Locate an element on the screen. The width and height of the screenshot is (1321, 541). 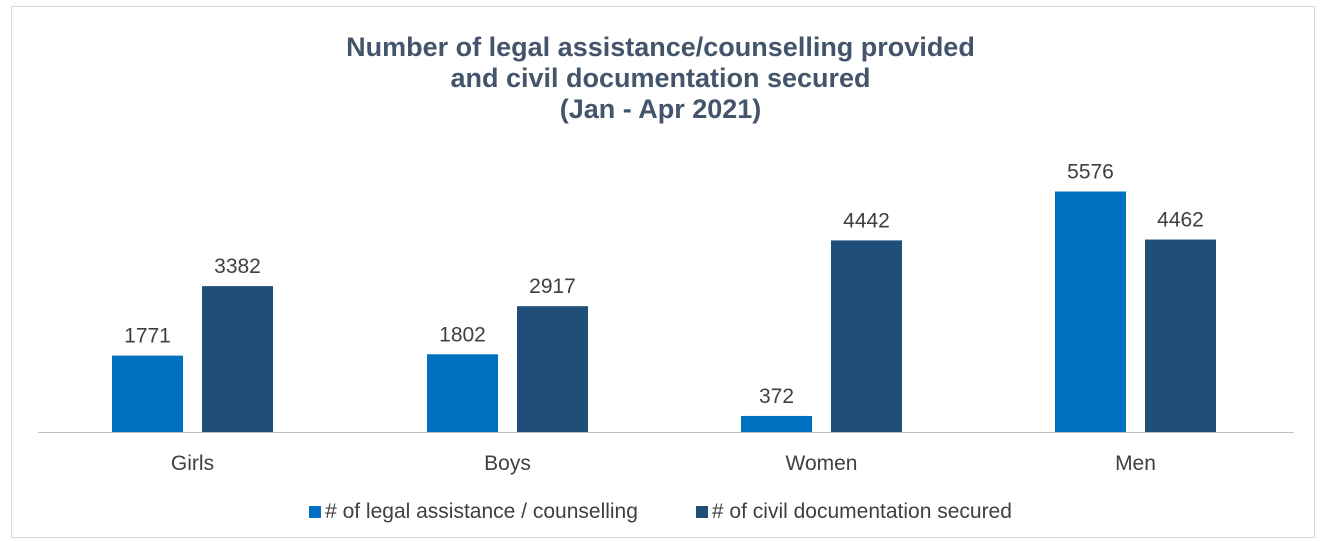
legend-item-legal-assistance: # of legal assistance / counselling is located at coordinates (473, 512).